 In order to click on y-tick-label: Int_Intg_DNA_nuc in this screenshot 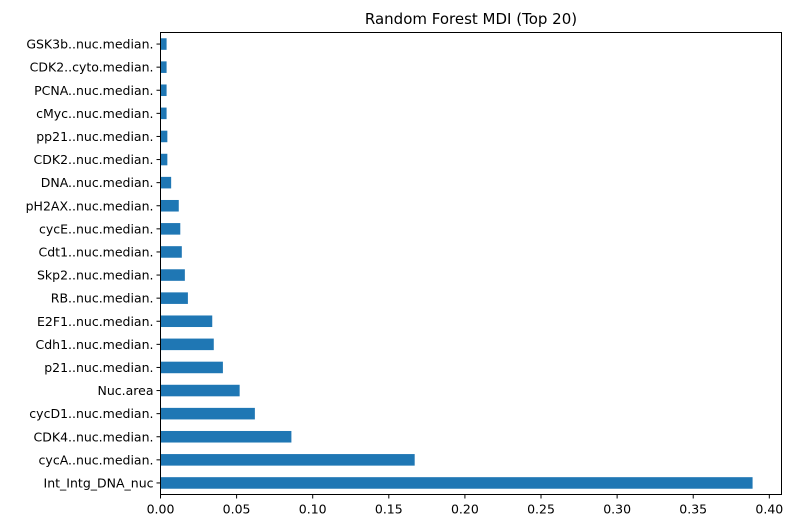, I will do `click(99, 482)`.